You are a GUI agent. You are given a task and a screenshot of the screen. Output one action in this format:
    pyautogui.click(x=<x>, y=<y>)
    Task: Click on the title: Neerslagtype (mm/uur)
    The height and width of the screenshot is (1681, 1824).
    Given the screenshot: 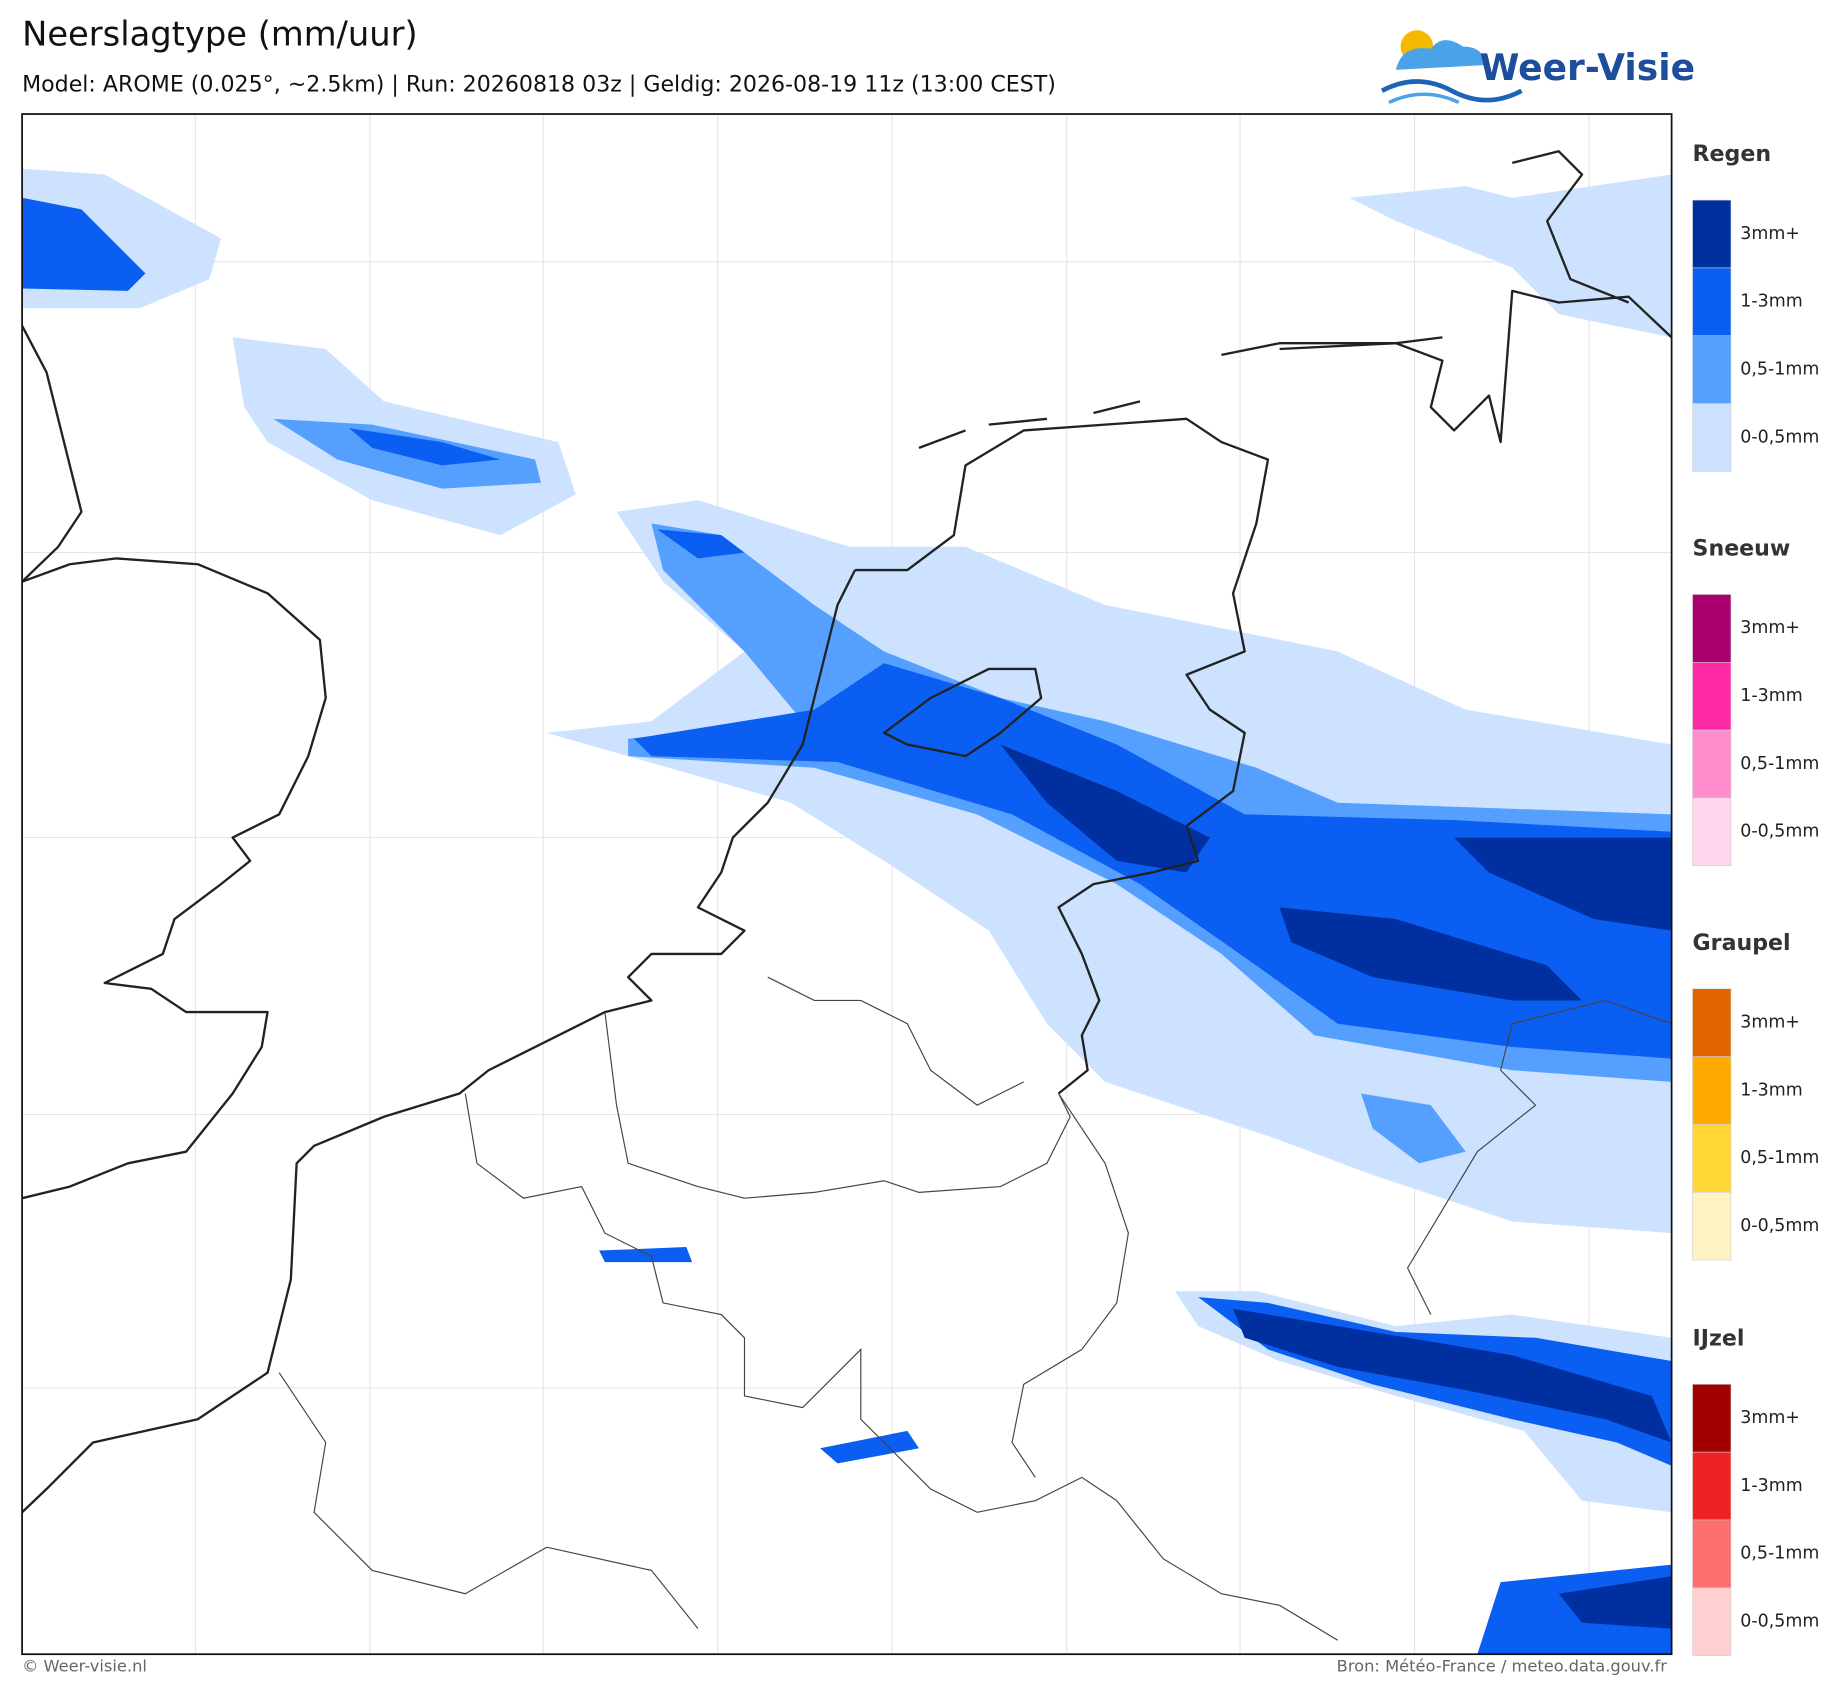 What is the action you would take?
    pyautogui.click(x=220, y=34)
    